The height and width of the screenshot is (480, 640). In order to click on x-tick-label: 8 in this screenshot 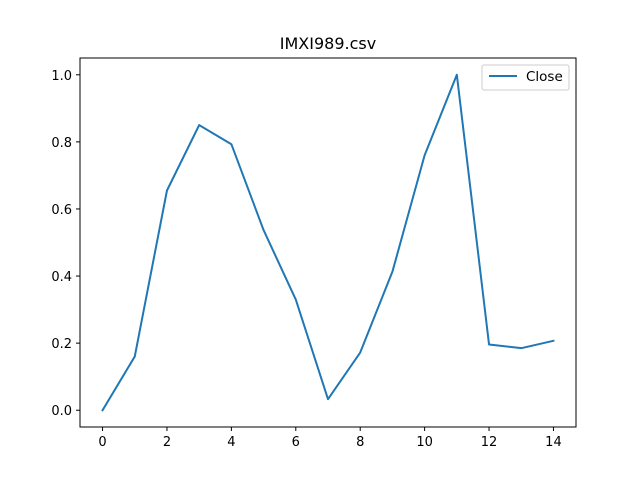, I will do `click(360, 442)`.